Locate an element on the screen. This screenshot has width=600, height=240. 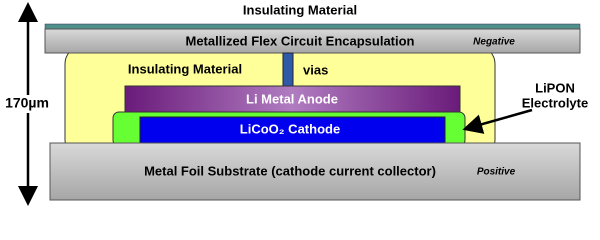
negative-label: Negative is located at coordinates (494, 42).